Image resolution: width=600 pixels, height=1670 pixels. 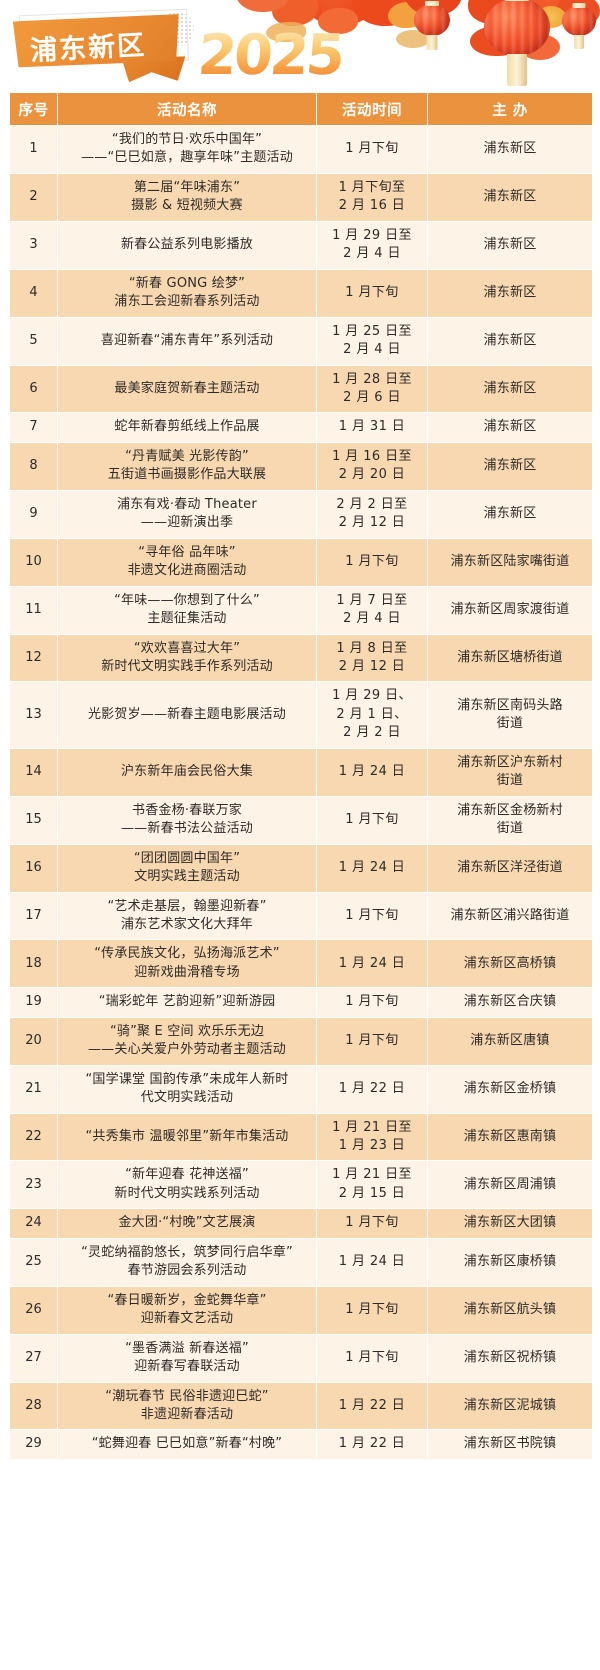 I want to click on table-row: 15 书香金杨·春联万家 ——新春书法公益活动 1 月下旬 浦东新区金杨新村 街道, so click(x=301, y=820).